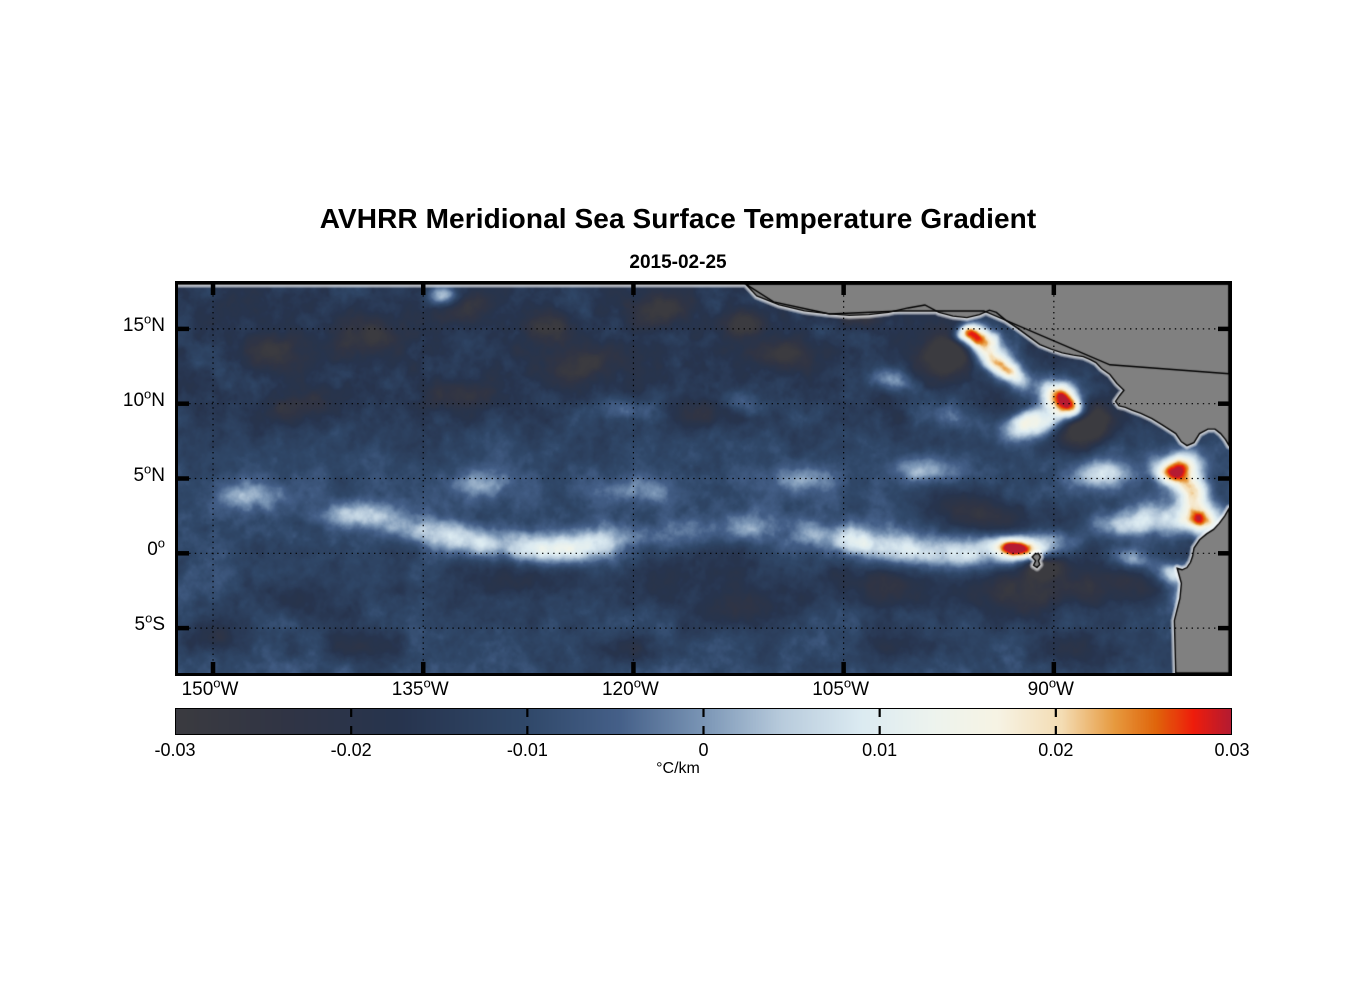 The image size is (1356, 1000). What do you see at coordinates (149, 473) in the screenshot?
I see `y-tick-label: 5oN` at bounding box center [149, 473].